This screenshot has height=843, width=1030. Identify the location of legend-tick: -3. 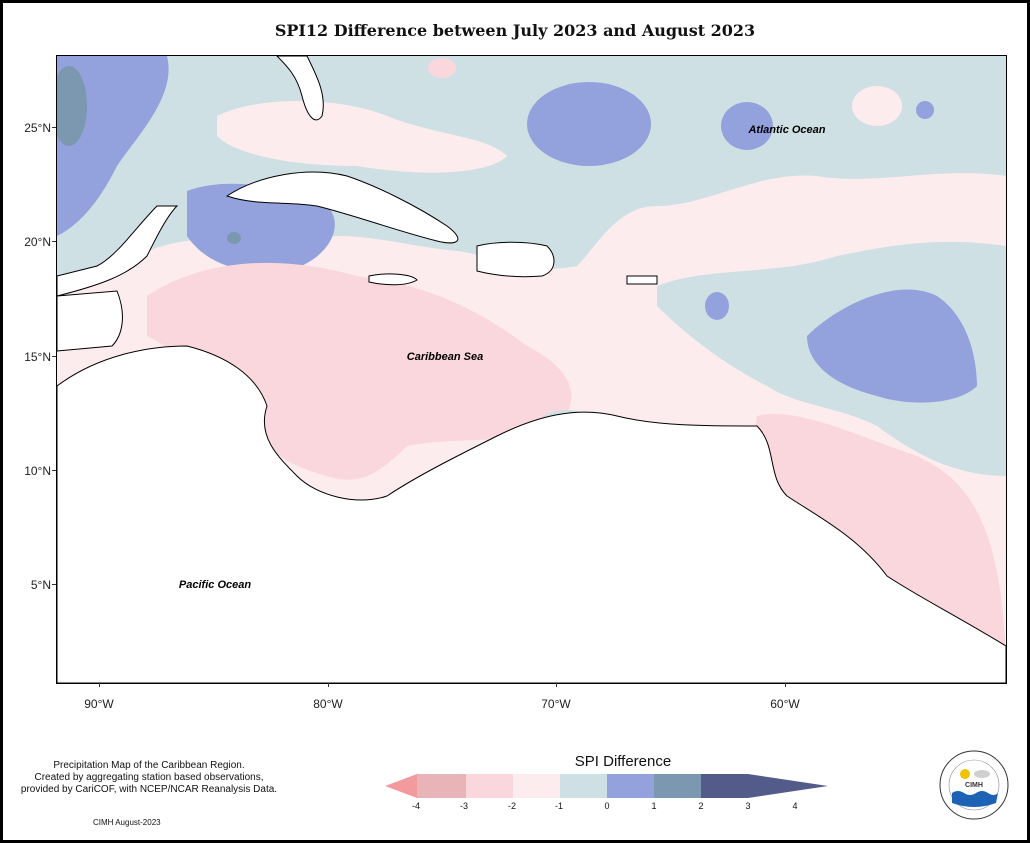
(463, 806).